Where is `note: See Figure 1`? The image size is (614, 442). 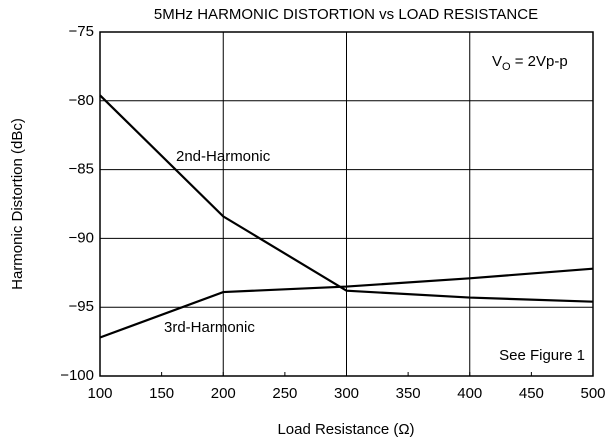
note: See Figure 1 is located at coordinates (542, 355).